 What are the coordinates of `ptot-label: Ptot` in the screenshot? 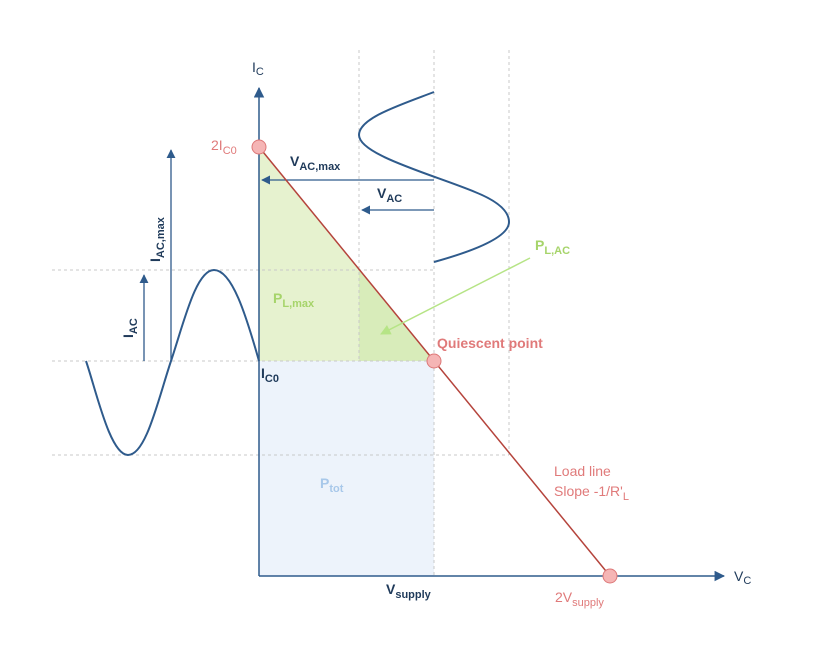 It's located at (332, 485).